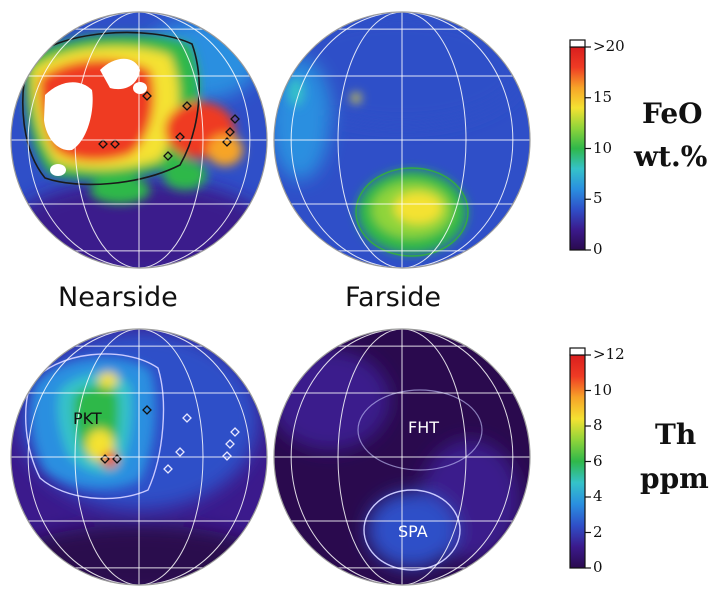 The height and width of the screenshot is (594, 725). What do you see at coordinates (609, 46) in the screenshot?
I see `colorbar-tick-label: >20` at bounding box center [609, 46].